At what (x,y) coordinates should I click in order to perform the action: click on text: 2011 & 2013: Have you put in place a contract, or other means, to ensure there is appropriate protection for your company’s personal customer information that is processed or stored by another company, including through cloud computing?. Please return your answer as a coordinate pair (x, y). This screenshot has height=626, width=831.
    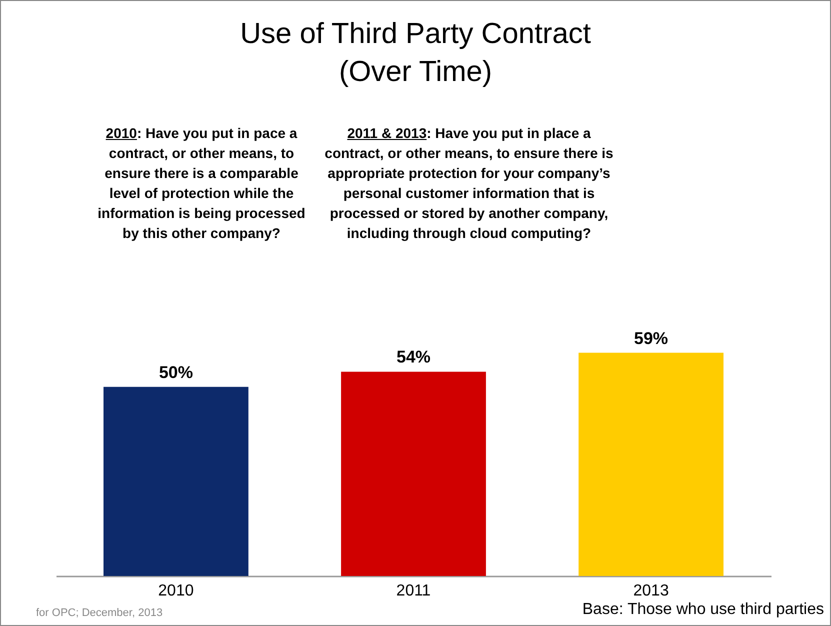
    Looking at the image, I should click on (469, 183).